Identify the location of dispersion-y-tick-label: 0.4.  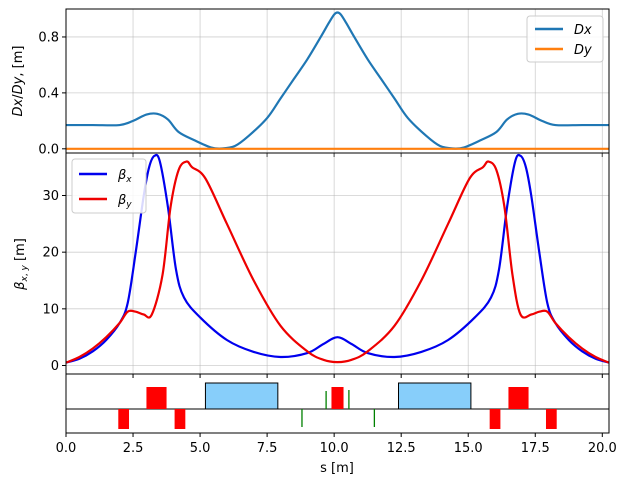
(48, 93).